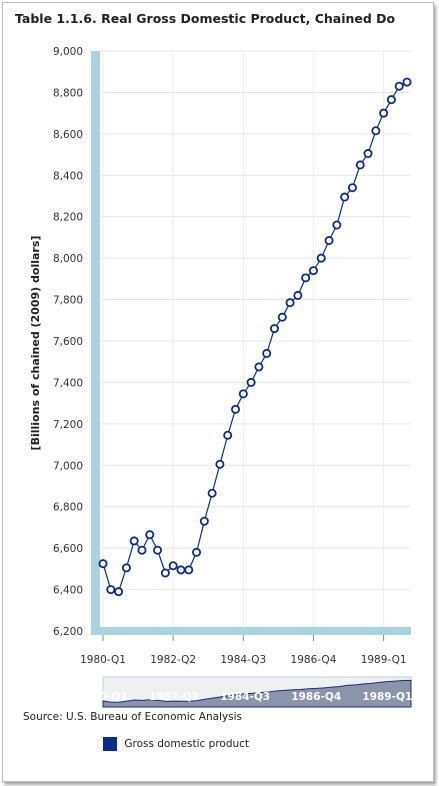 This screenshot has width=439, height=786. What do you see at coordinates (68, 508) in the screenshot?
I see `y-tick-label: 6,800` at bounding box center [68, 508].